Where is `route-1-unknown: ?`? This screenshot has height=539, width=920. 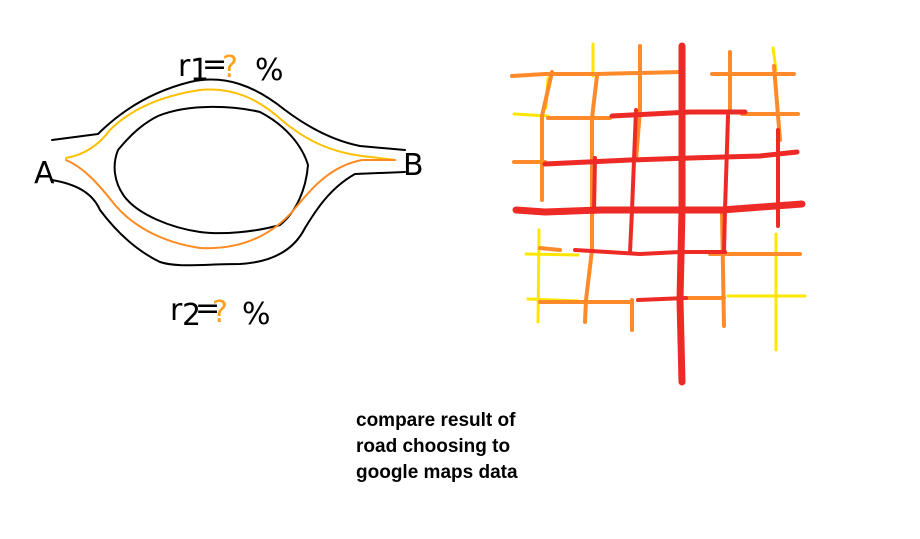 route-1-unknown: ? is located at coordinates (230, 67).